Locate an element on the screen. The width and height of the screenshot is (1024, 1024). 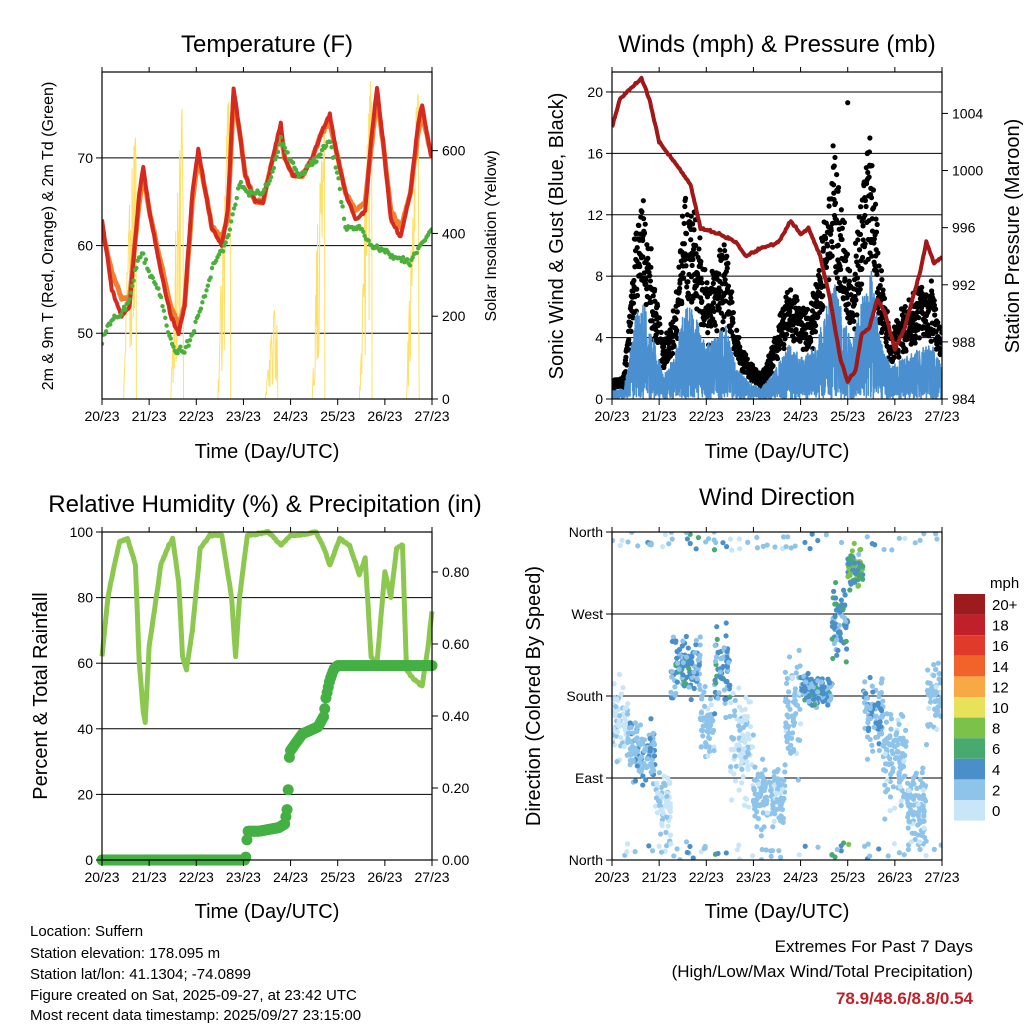
pressure-line is located at coordinates (777, 229).